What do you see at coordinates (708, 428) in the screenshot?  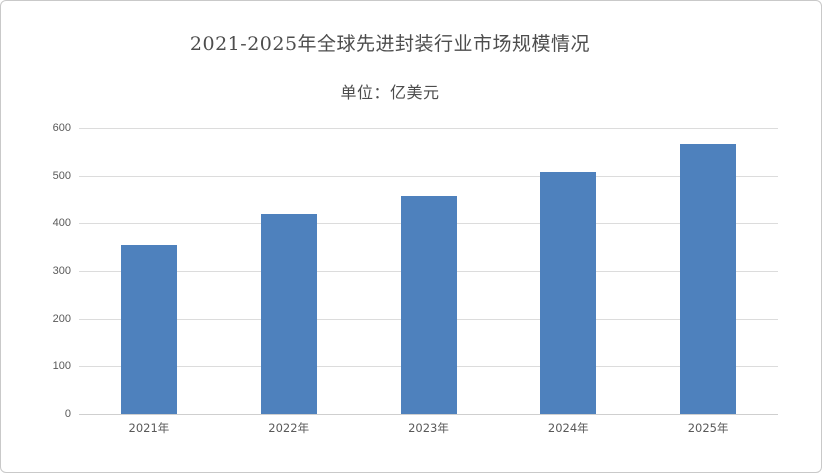 I see `x-axis-tick-label: 2025年` at bounding box center [708, 428].